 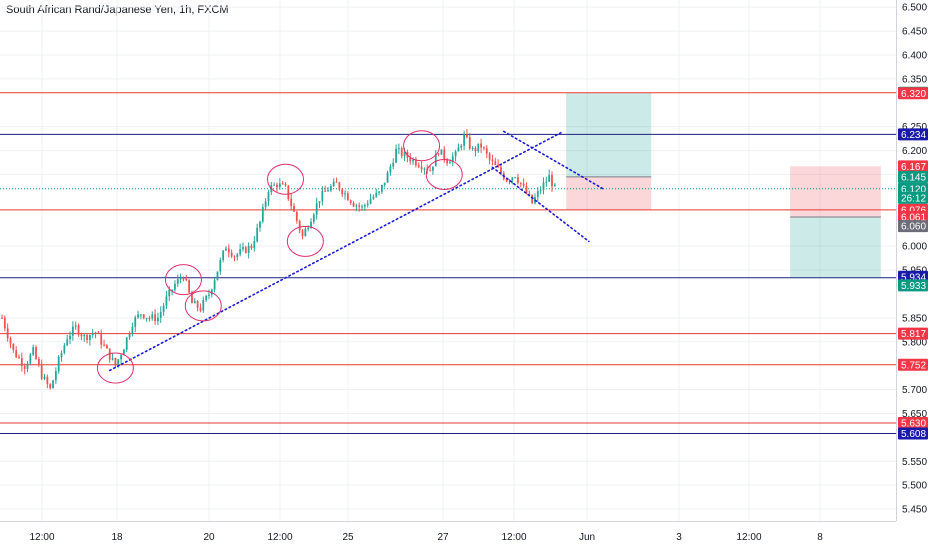 I want to click on price-badge-label: 6.076, so click(x=913, y=210).